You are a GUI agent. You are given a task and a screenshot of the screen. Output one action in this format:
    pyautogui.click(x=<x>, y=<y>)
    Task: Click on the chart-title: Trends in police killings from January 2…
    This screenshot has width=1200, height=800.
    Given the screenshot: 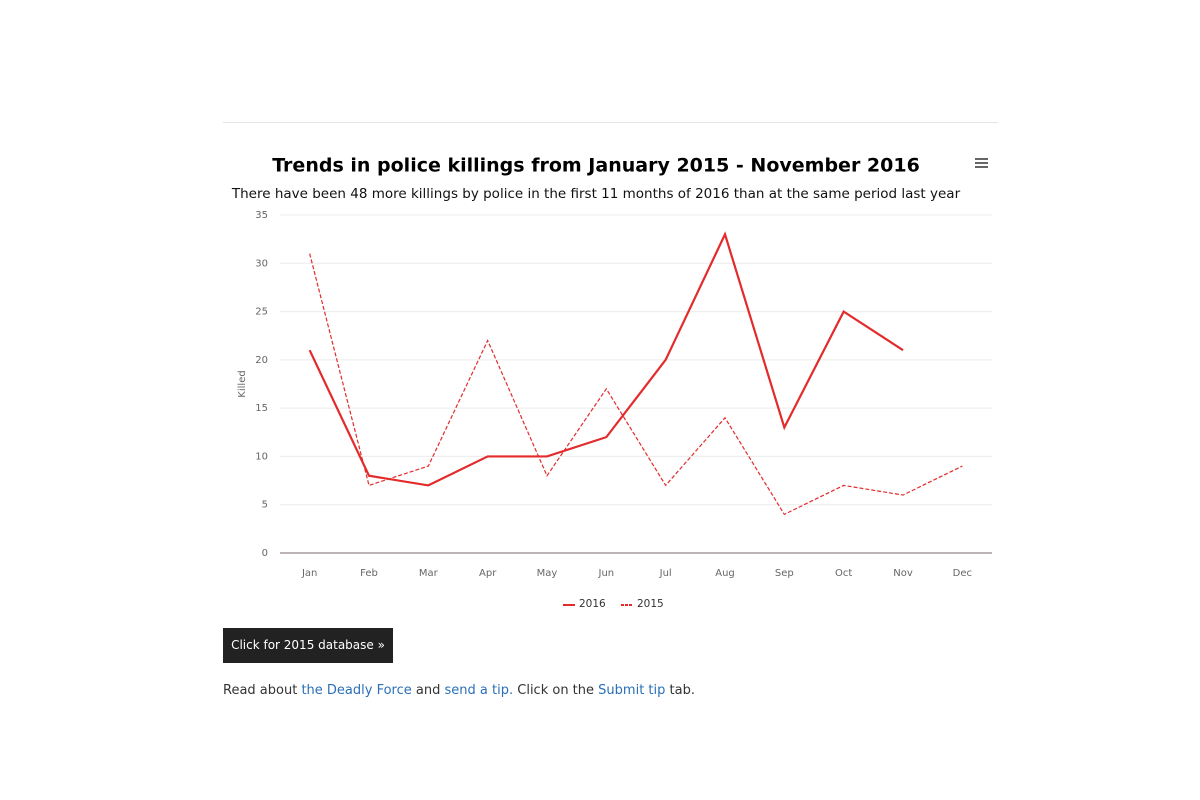 What is the action you would take?
    pyautogui.click(x=596, y=166)
    